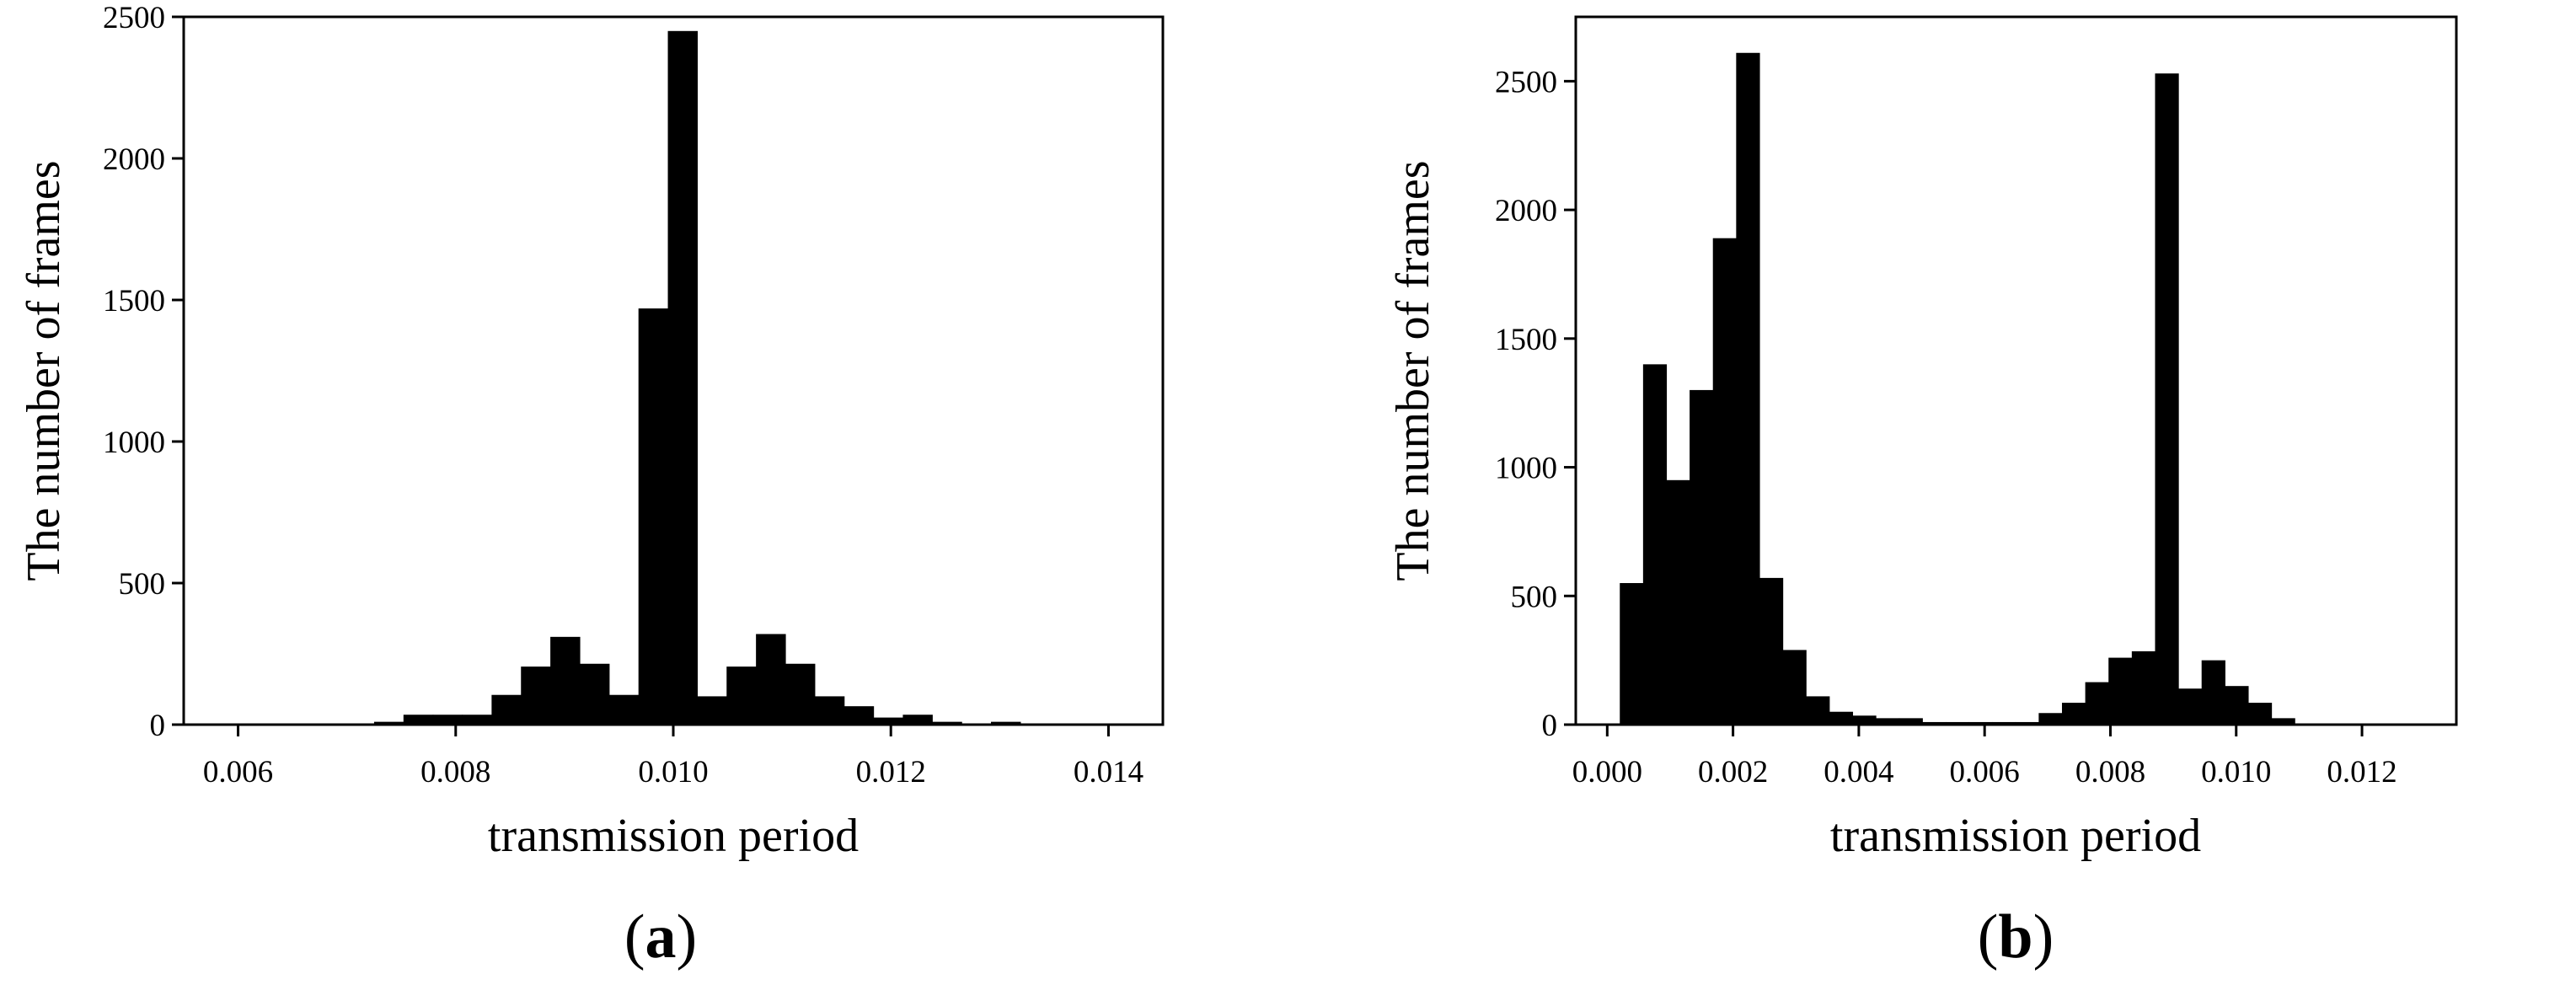 This screenshot has width=2576, height=1001. I want to click on panel-label-letter: b, so click(2015, 937).